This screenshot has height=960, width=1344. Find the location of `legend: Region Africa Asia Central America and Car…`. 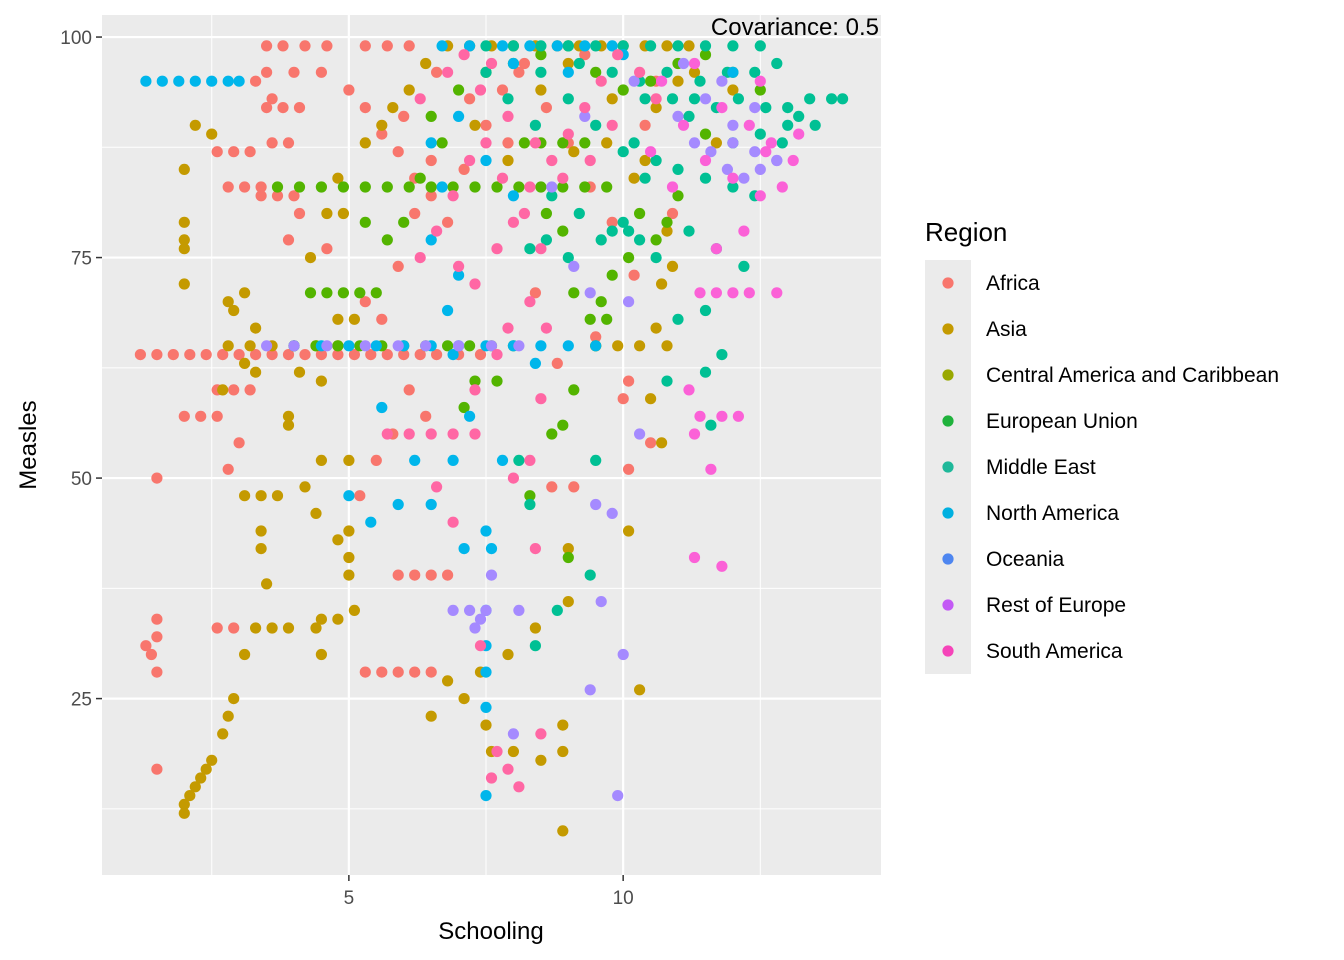

legend: Region Africa Asia Central America and Car… is located at coordinates (1102, 445).